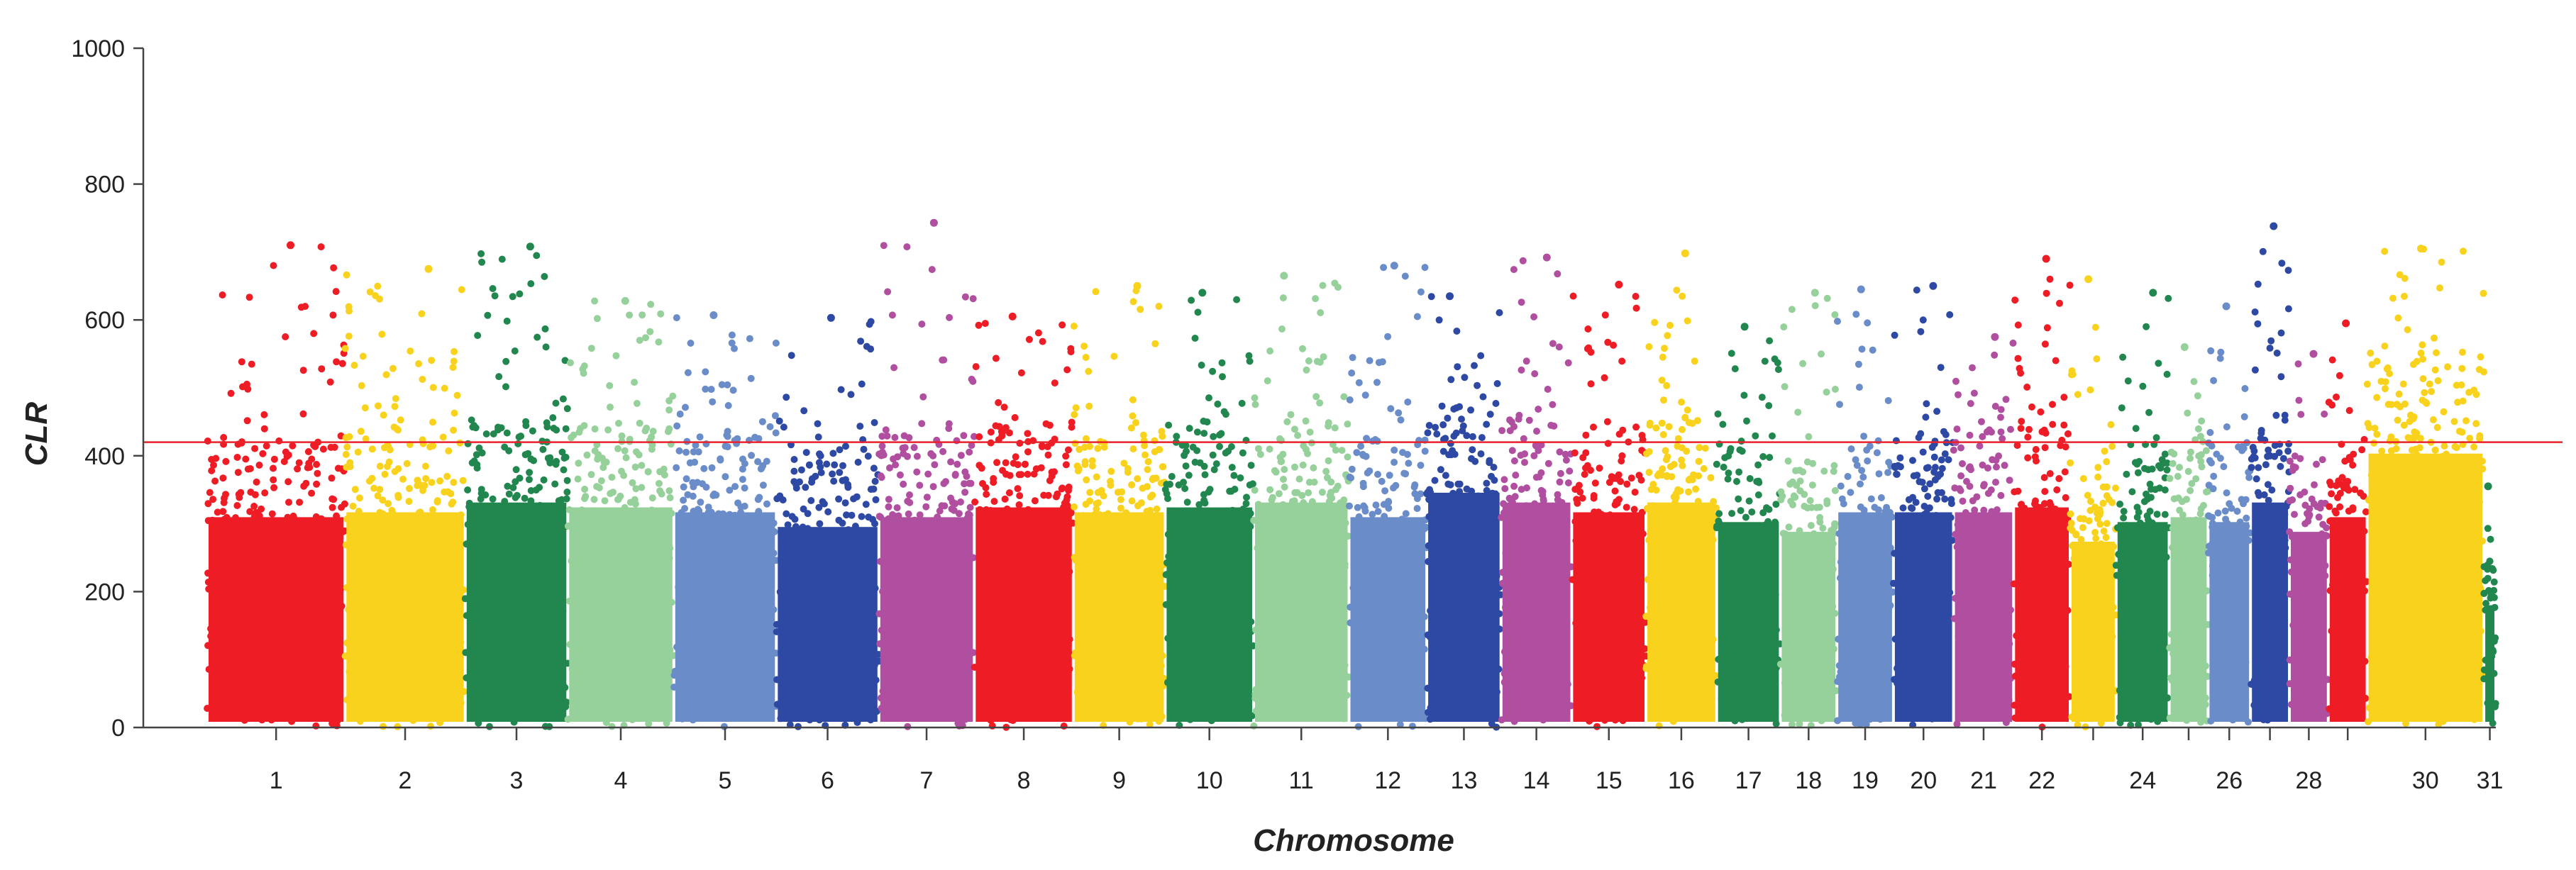 The width and height of the screenshot is (2576, 870). I want to click on chromosome-20-points, so click(1923, 505).